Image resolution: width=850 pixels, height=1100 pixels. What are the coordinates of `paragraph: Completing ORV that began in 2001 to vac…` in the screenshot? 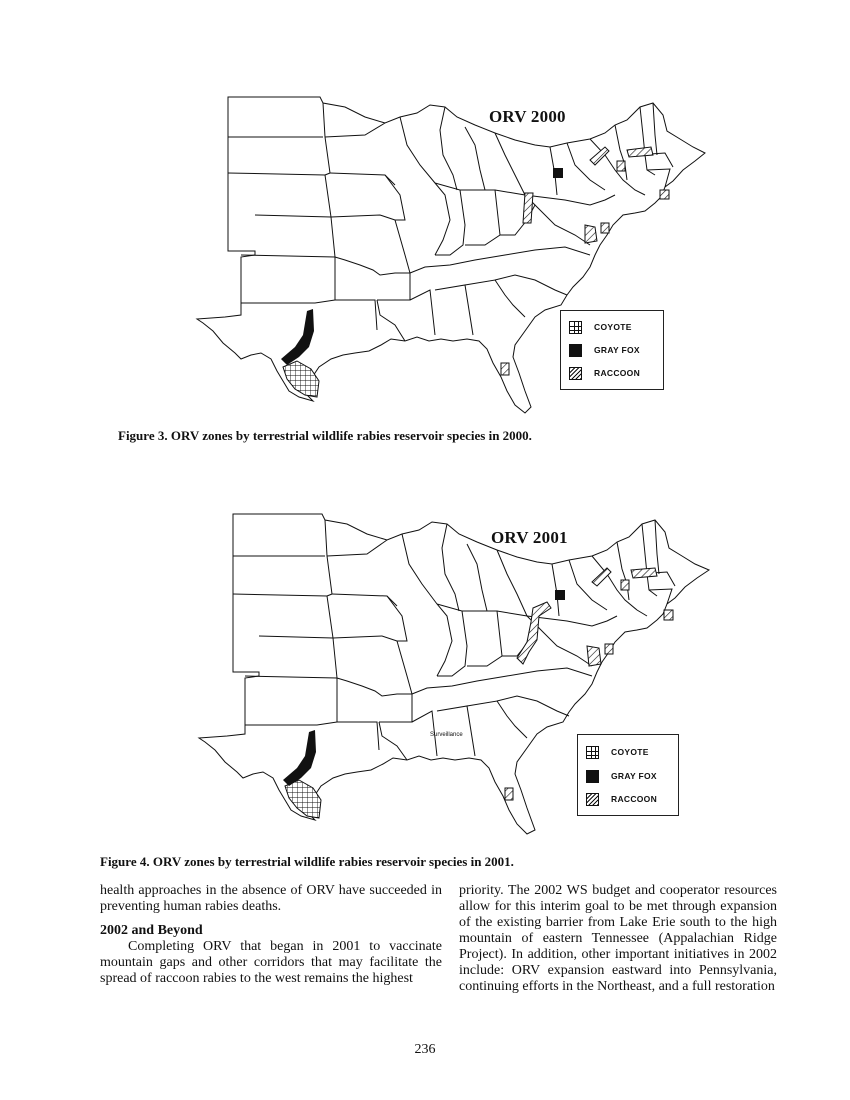 It's located at (271, 962).